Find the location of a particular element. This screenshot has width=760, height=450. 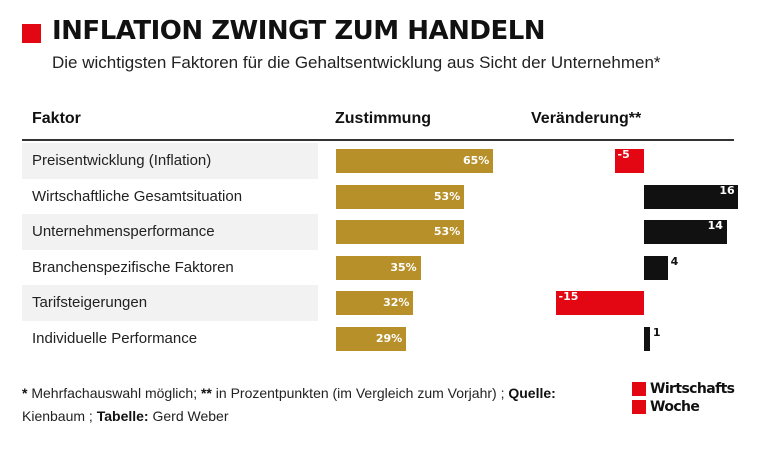

change-value-label: -5 is located at coordinates (623, 154).